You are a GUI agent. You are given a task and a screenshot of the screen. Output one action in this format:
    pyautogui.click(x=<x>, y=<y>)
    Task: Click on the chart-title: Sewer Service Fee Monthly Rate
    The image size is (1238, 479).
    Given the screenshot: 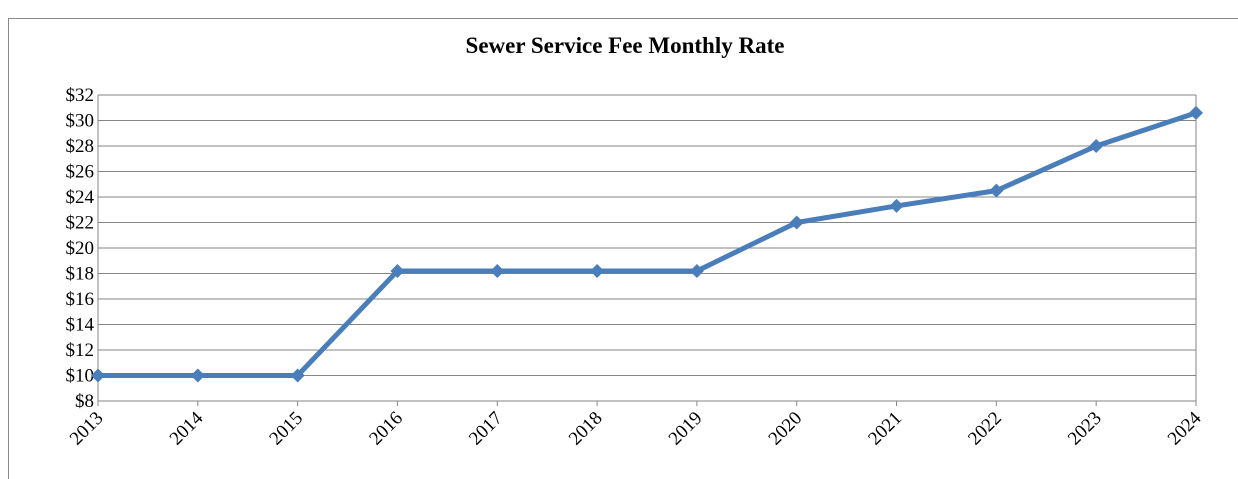 What is the action you would take?
    pyautogui.click(x=625, y=45)
    